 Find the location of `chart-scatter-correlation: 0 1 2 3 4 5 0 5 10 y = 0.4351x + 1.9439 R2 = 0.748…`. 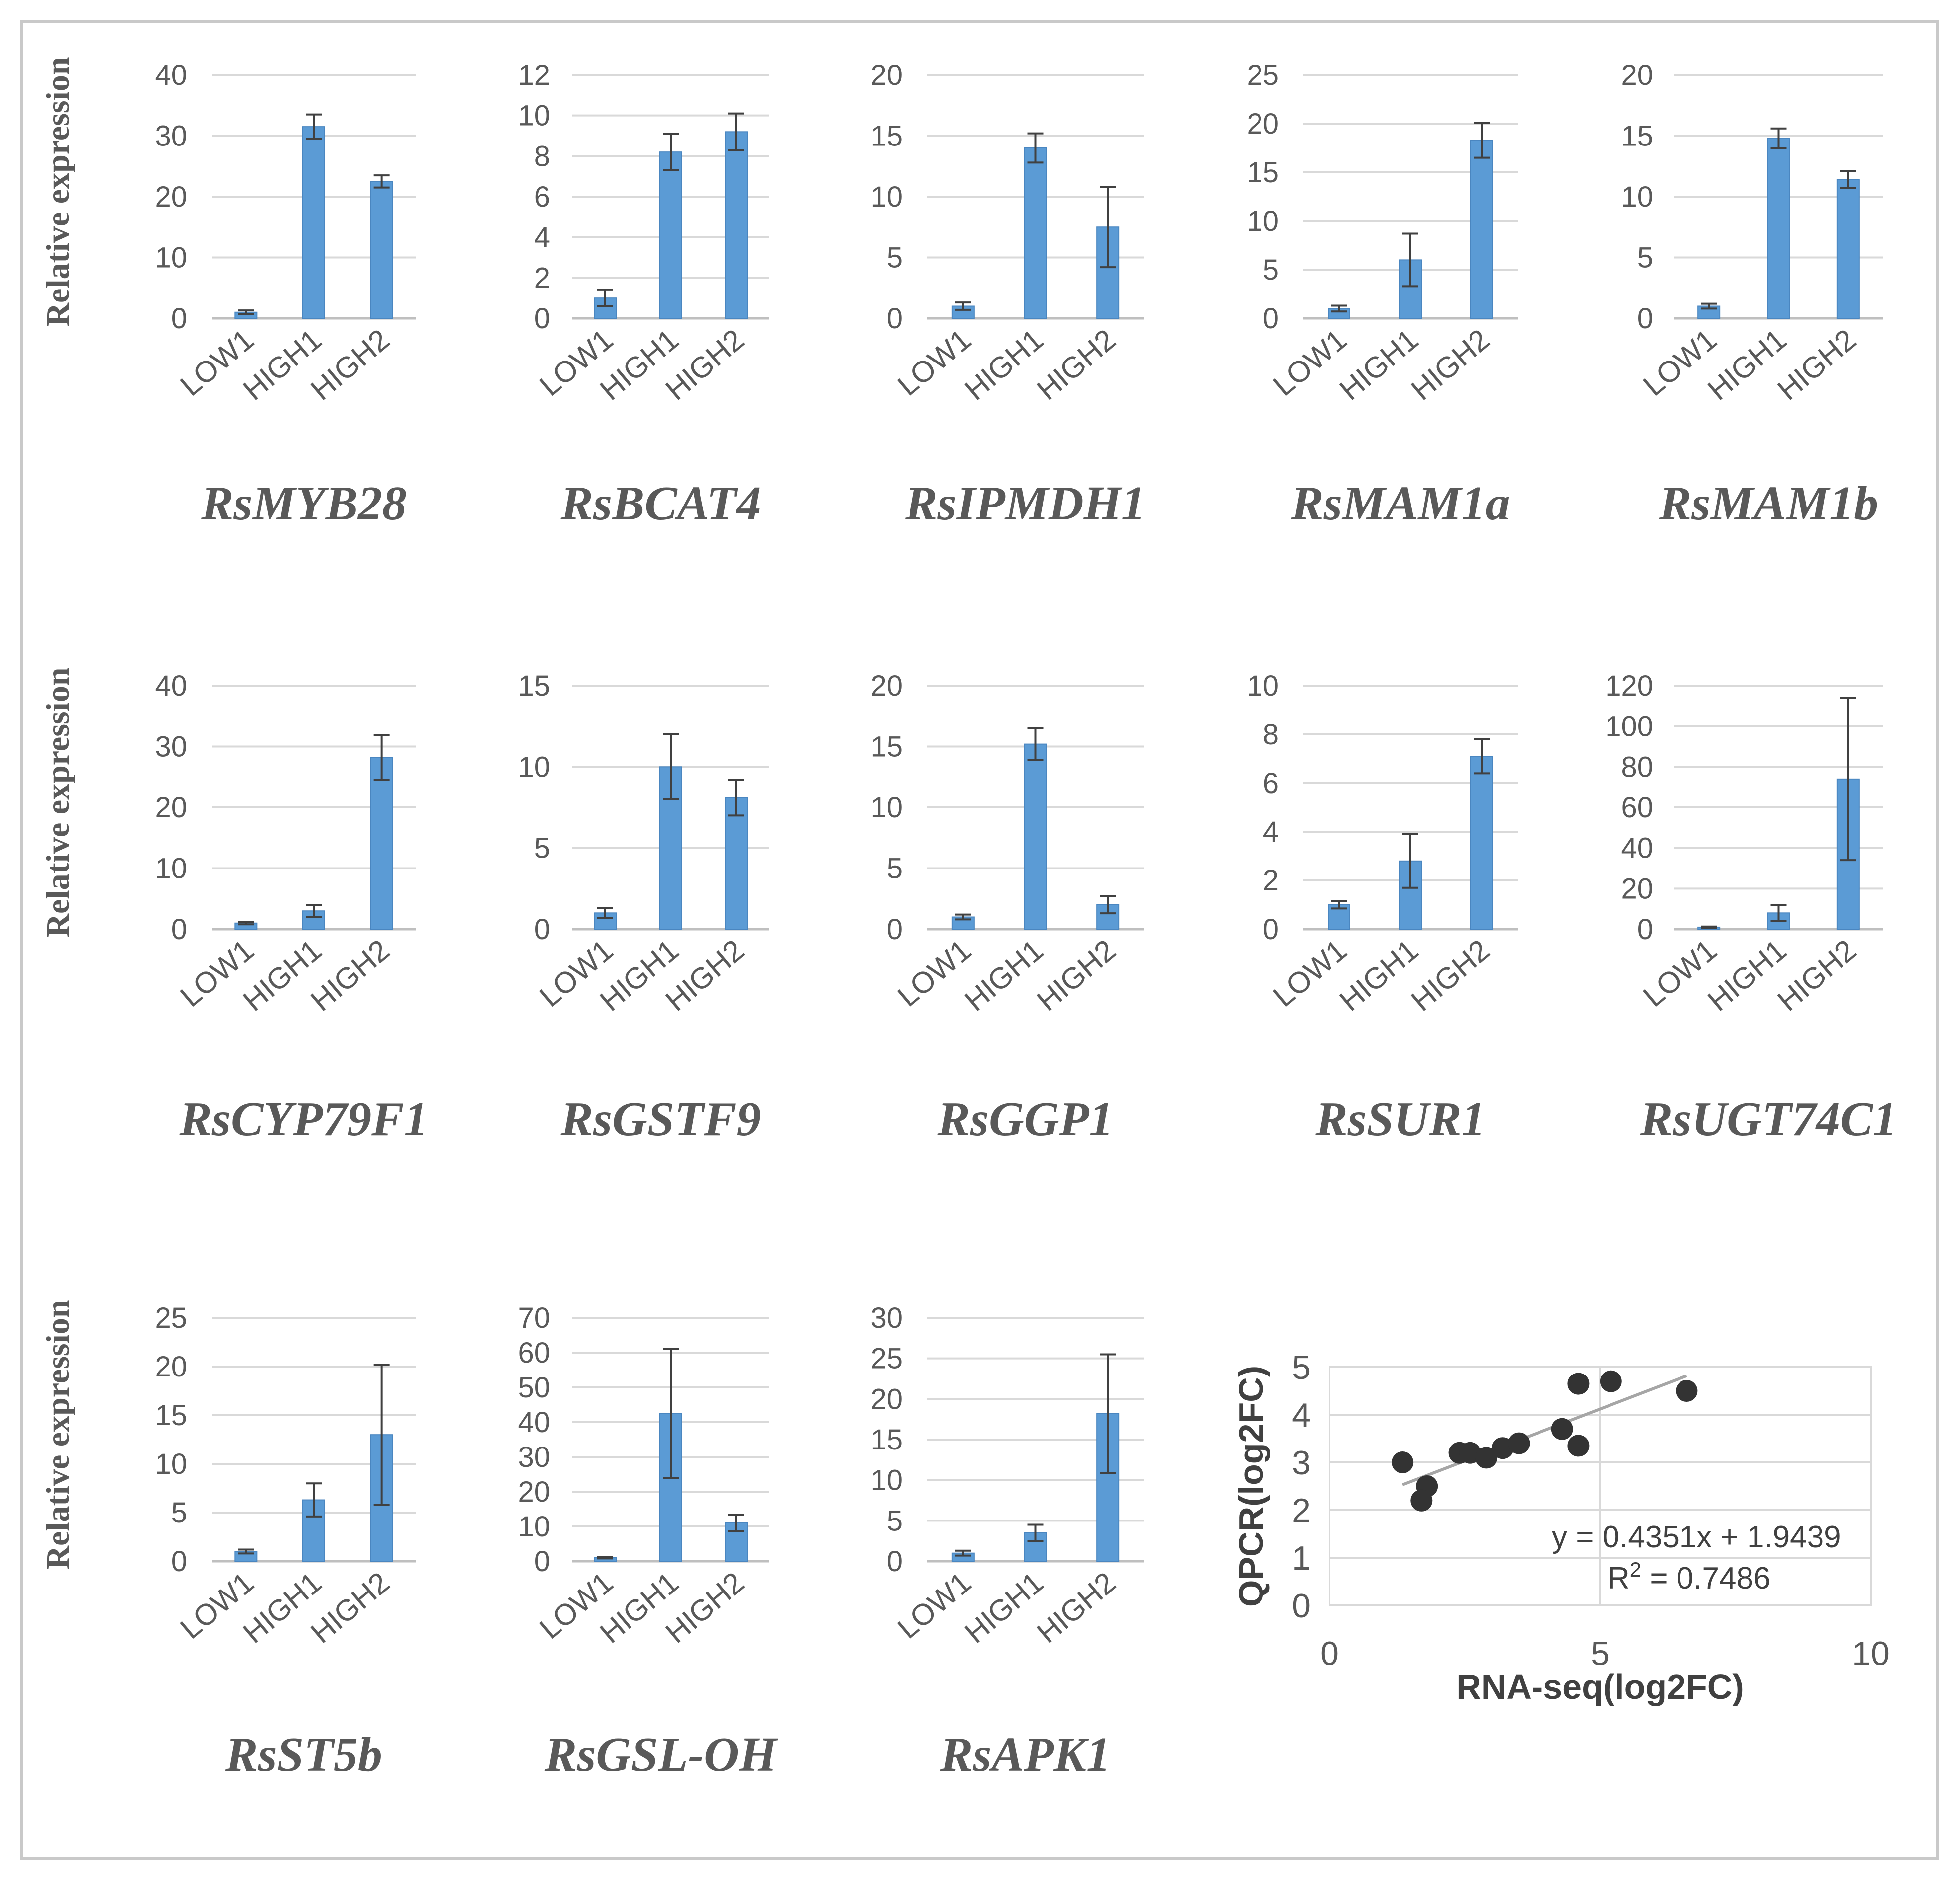

chart-scatter-correlation: 0 1 2 3 4 5 0 5 10 y = 0.4351x + 1.9439 R2 = 0.748… is located at coordinates (1561, 1528).